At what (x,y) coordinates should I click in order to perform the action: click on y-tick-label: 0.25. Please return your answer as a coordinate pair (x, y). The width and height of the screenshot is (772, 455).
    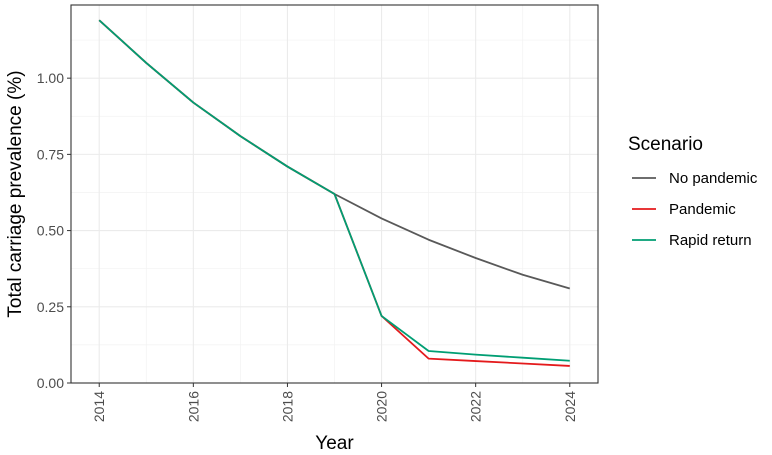
    Looking at the image, I should click on (50, 307).